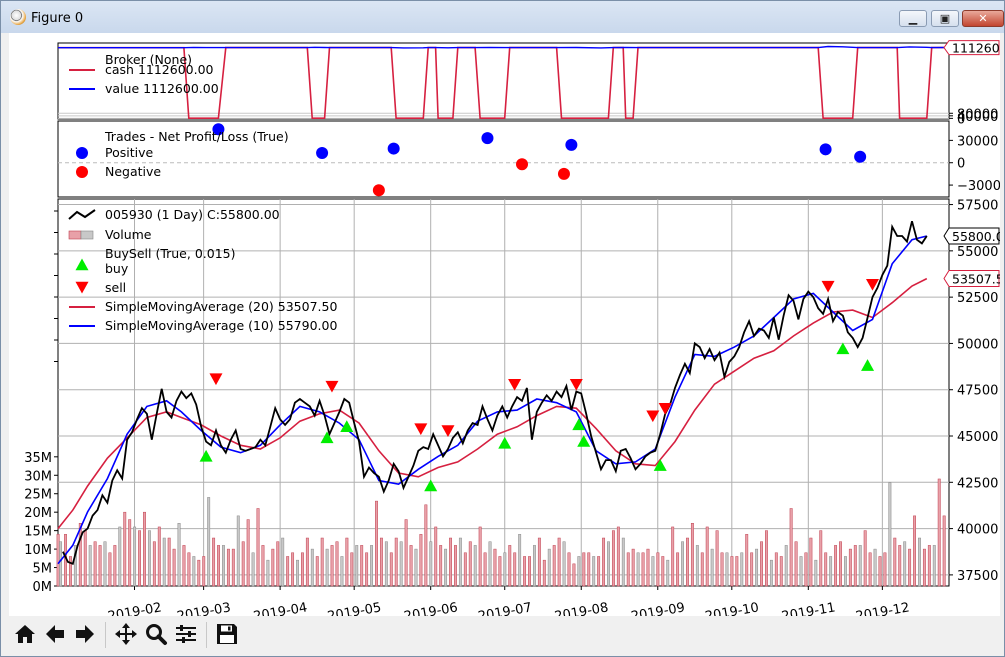 This screenshot has height=657, width=1005. I want to click on minimize-icon: ▁, so click(913, 18).